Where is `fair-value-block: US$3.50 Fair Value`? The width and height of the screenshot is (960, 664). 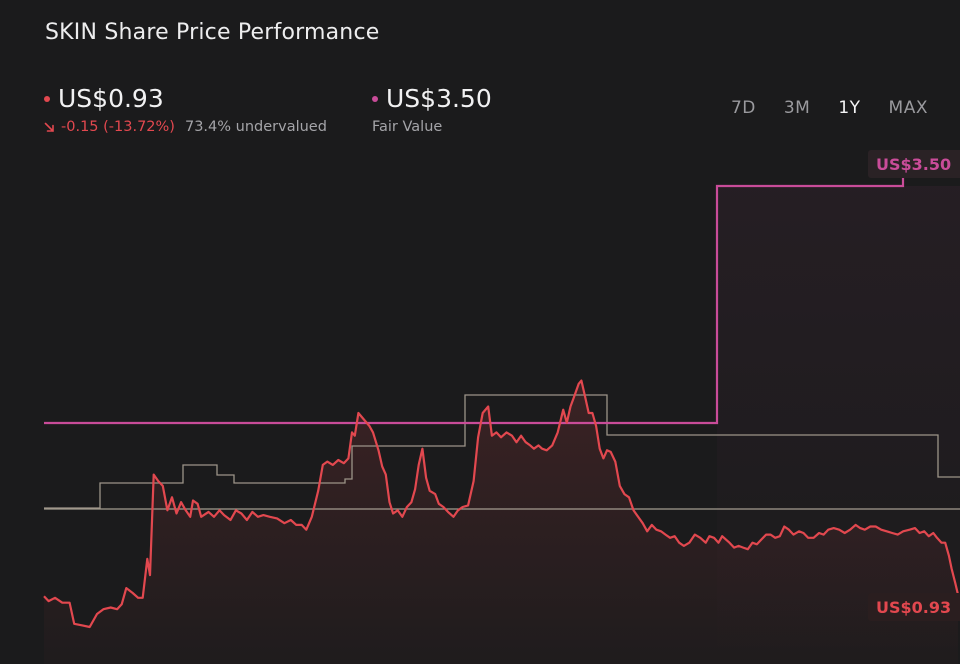
fair-value-block: US$3.50 Fair Value is located at coordinates (432, 109).